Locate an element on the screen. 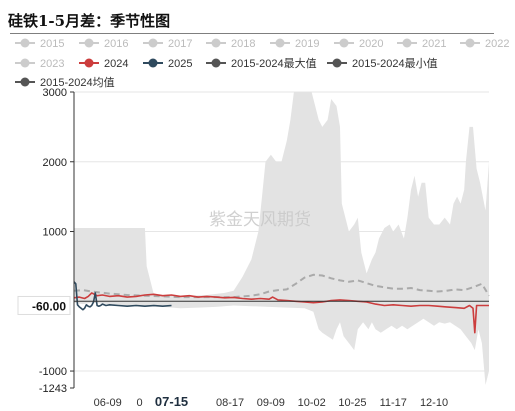 Image resolution: width=515 pixels, height=411 pixels. x-tick-label: 0 is located at coordinates (140, 403).